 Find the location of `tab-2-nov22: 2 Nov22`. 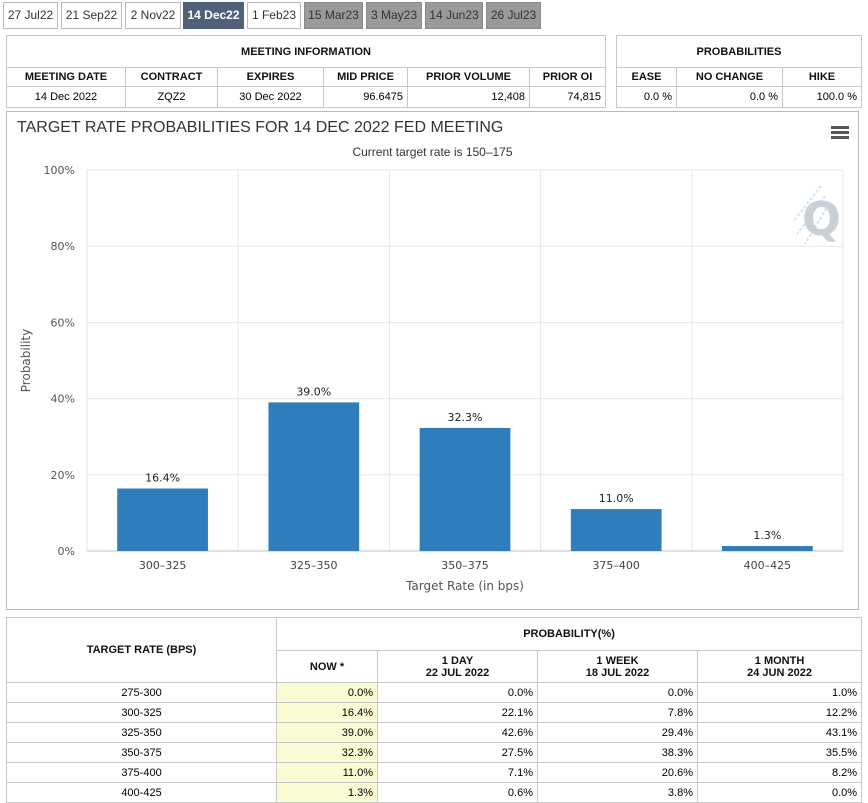

tab-2-nov22: 2 Nov22 is located at coordinates (153, 15).